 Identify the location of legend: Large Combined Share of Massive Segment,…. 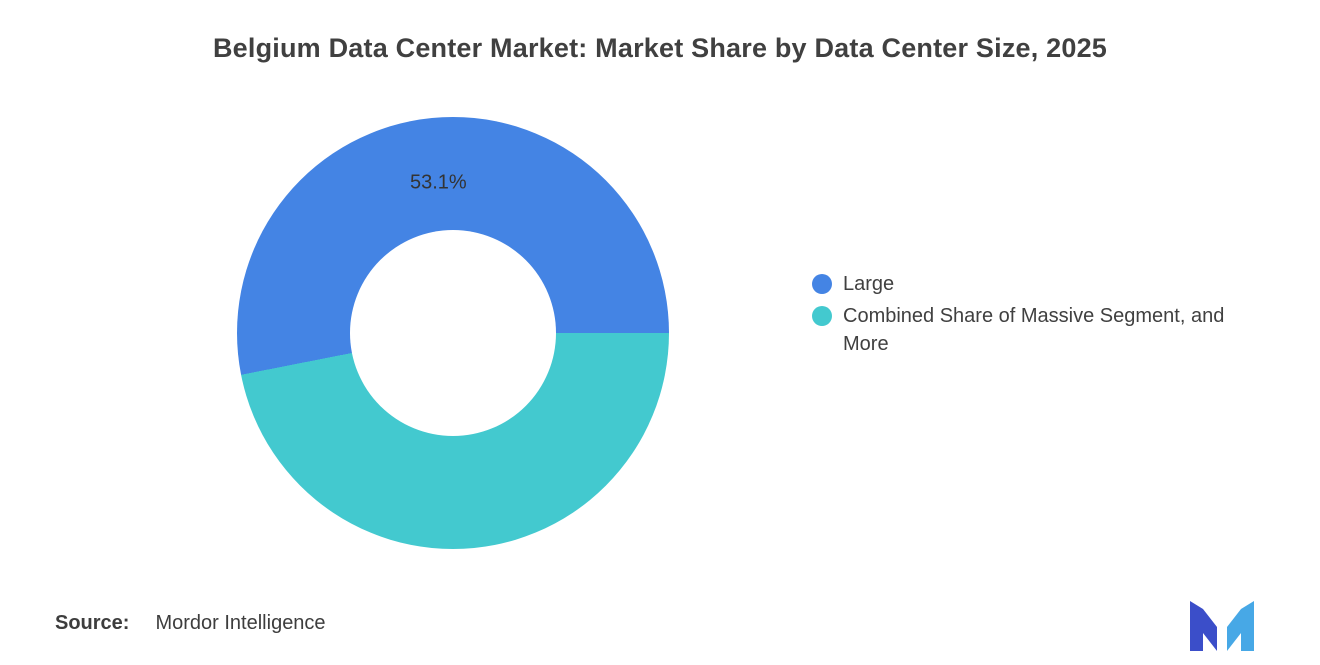
(1027, 316).